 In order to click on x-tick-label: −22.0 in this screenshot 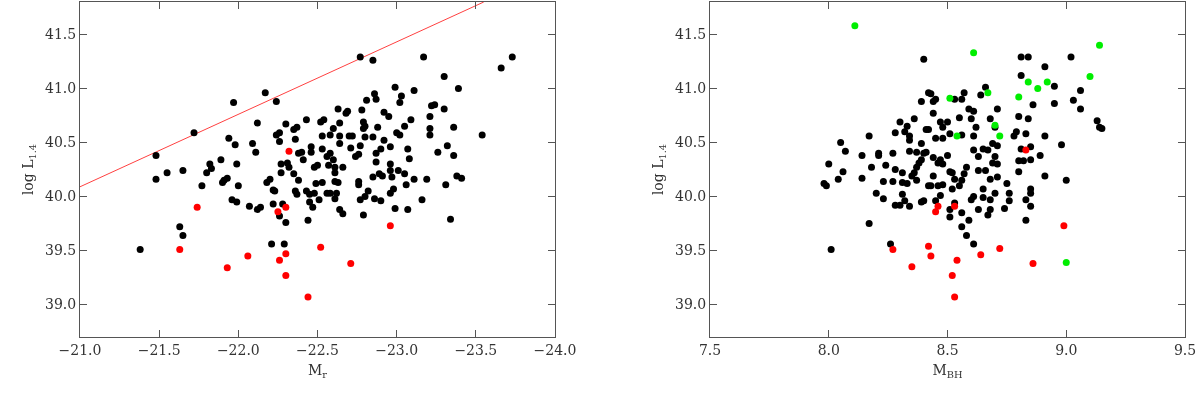, I will do `click(238, 349)`.